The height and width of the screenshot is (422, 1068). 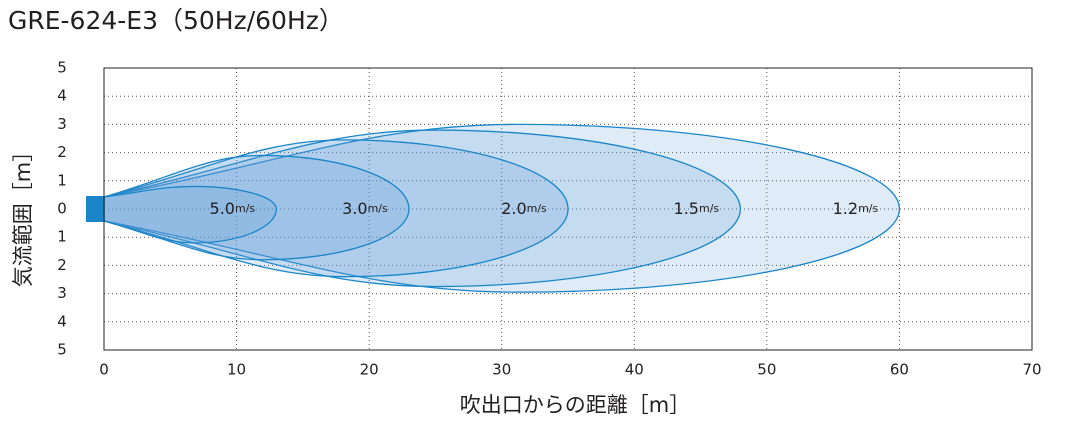 I want to click on x-tick-label: 0, so click(x=104, y=370).